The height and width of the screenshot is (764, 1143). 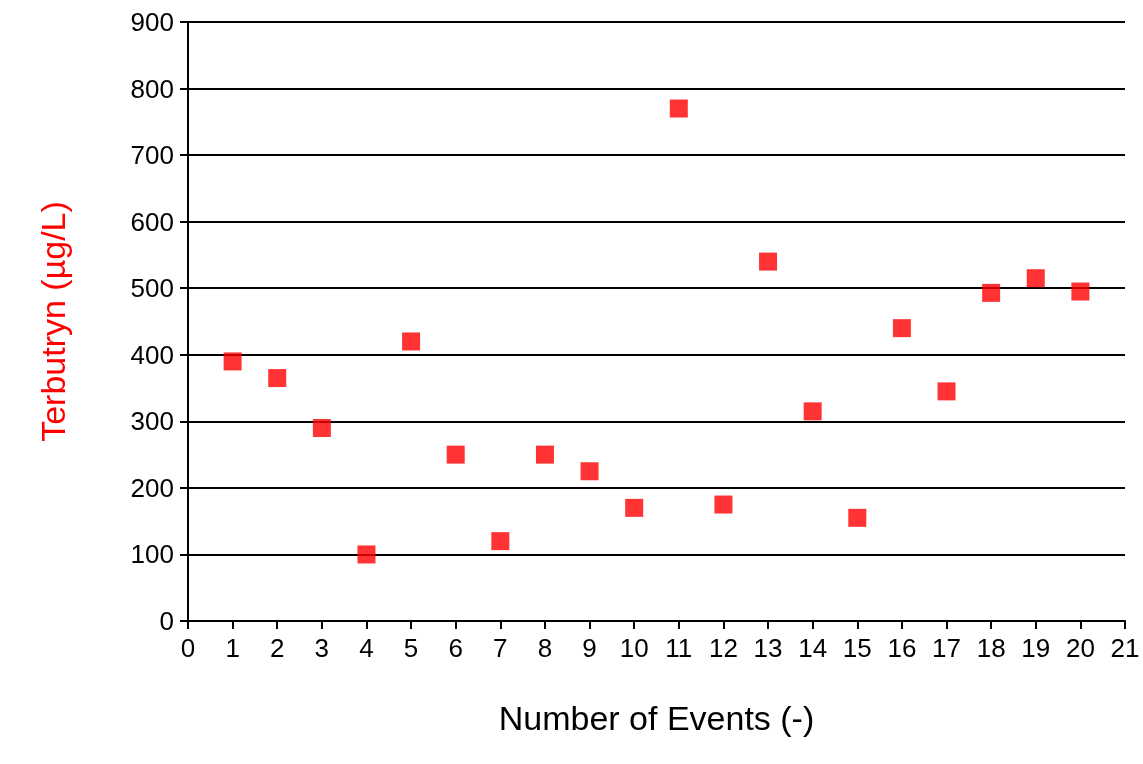 What do you see at coordinates (1036, 648) in the screenshot?
I see `x-tick-label: 19` at bounding box center [1036, 648].